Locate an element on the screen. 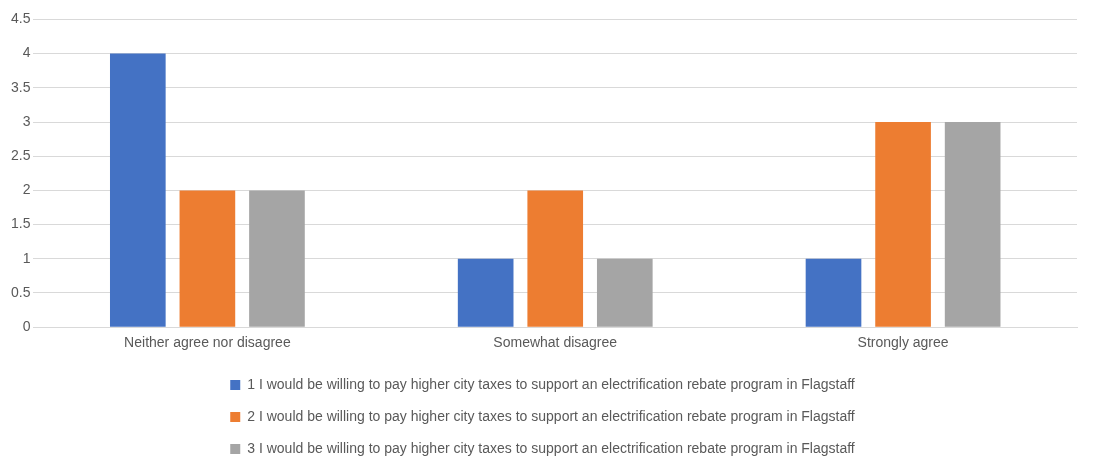 The image size is (1105, 474). x-tick-label: Somewhat disagree is located at coordinates (555, 342).